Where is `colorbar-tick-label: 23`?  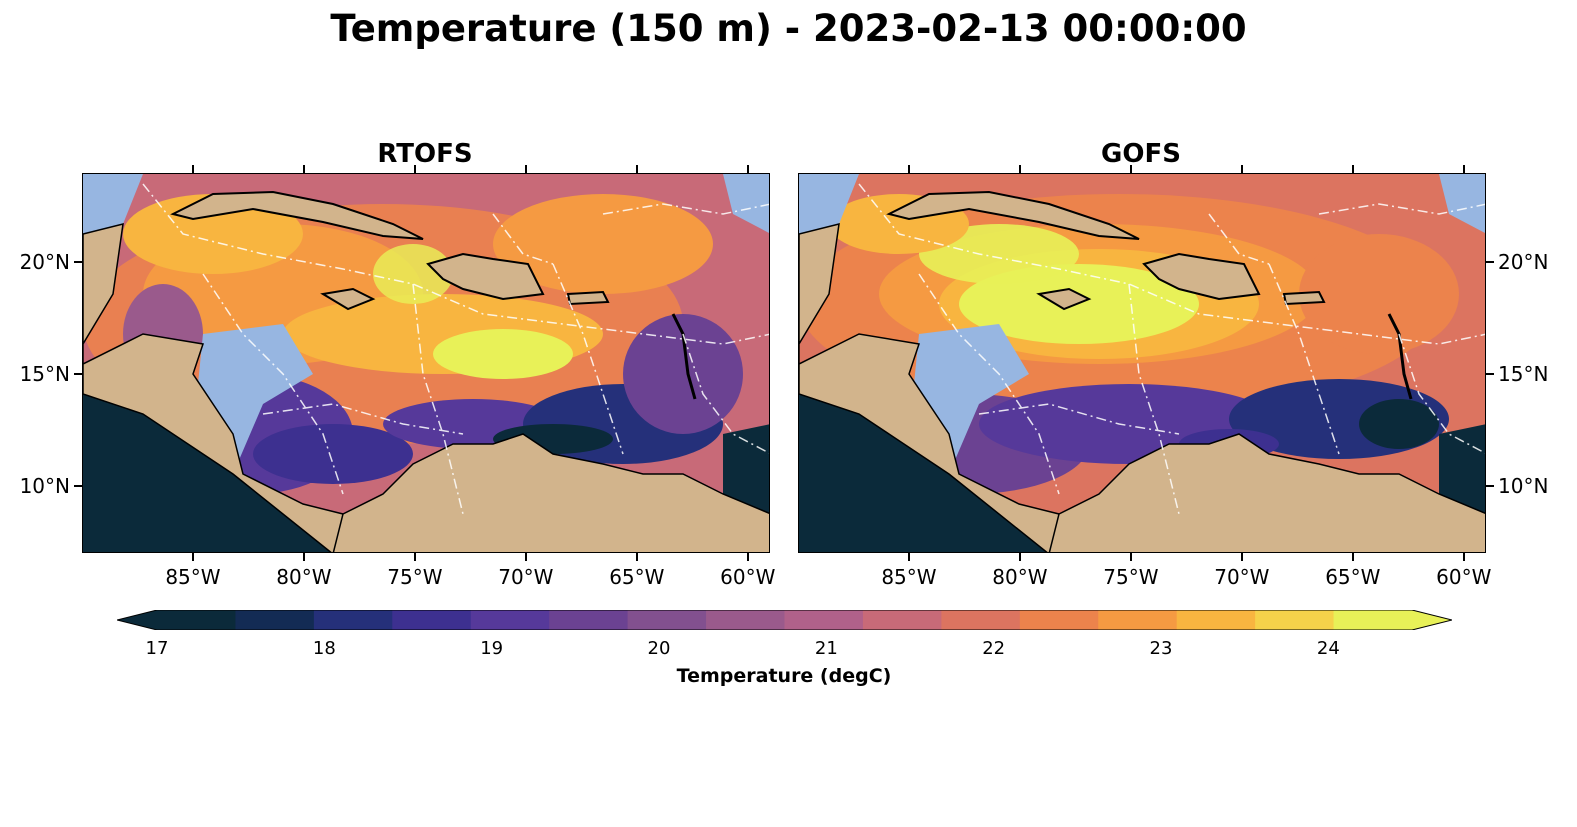
colorbar-tick-label: 23 is located at coordinates (1161, 648).